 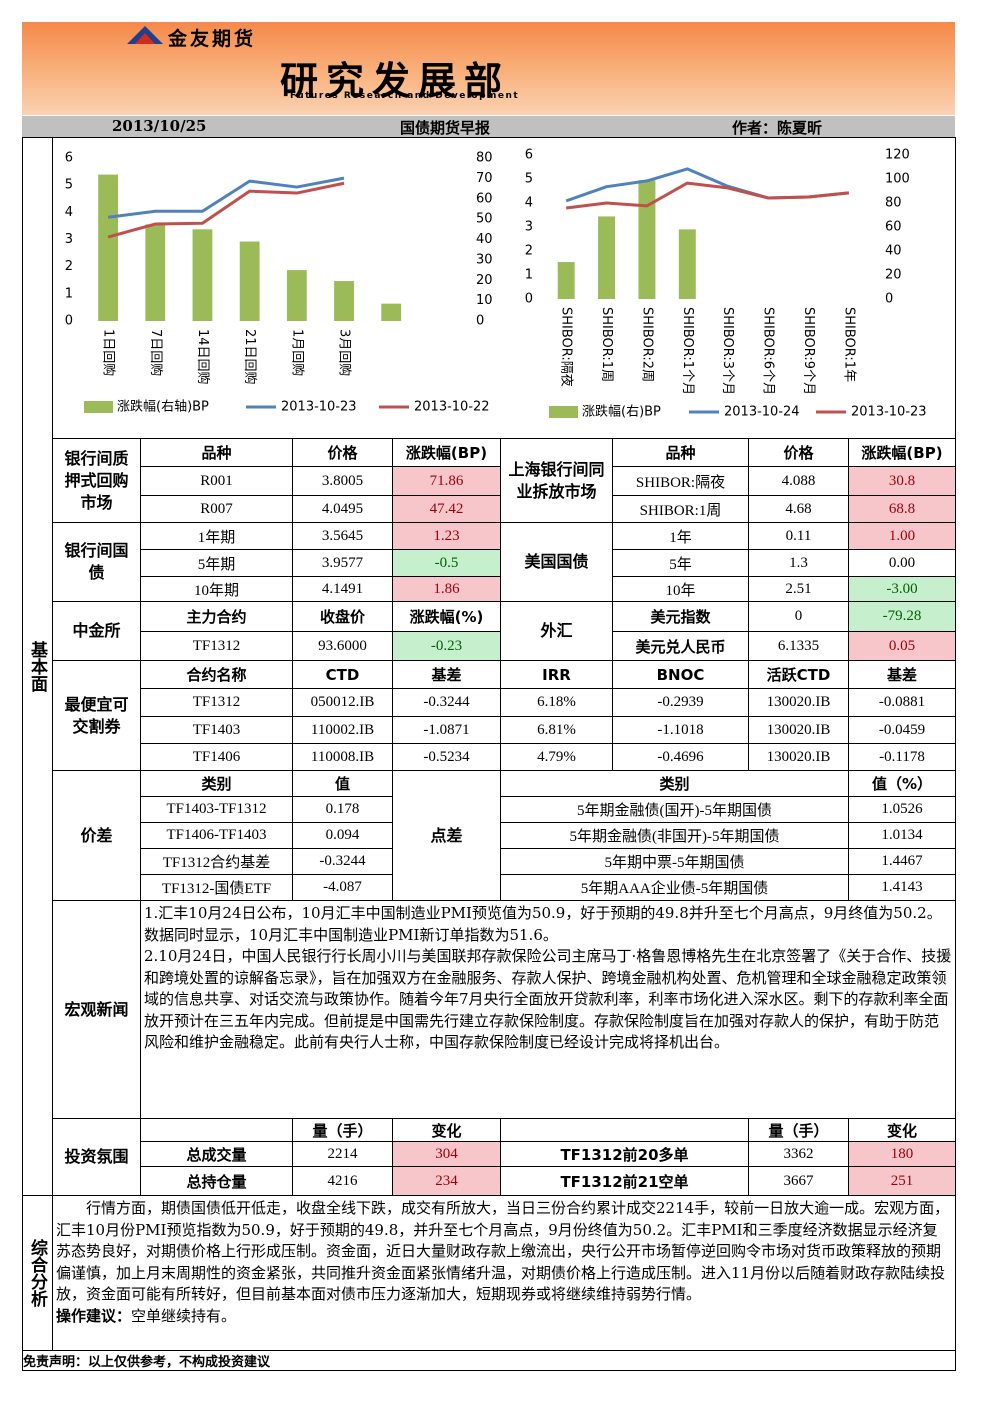 What do you see at coordinates (563, 412) in the screenshot?
I see `legend-swatch` at bounding box center [563, 412].